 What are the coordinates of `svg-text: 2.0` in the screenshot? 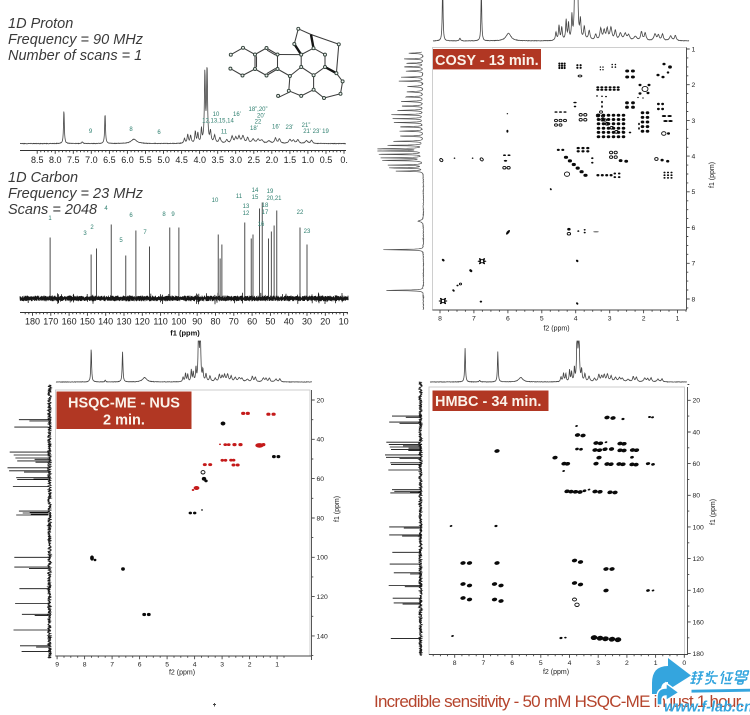 It's located at (272, 159).